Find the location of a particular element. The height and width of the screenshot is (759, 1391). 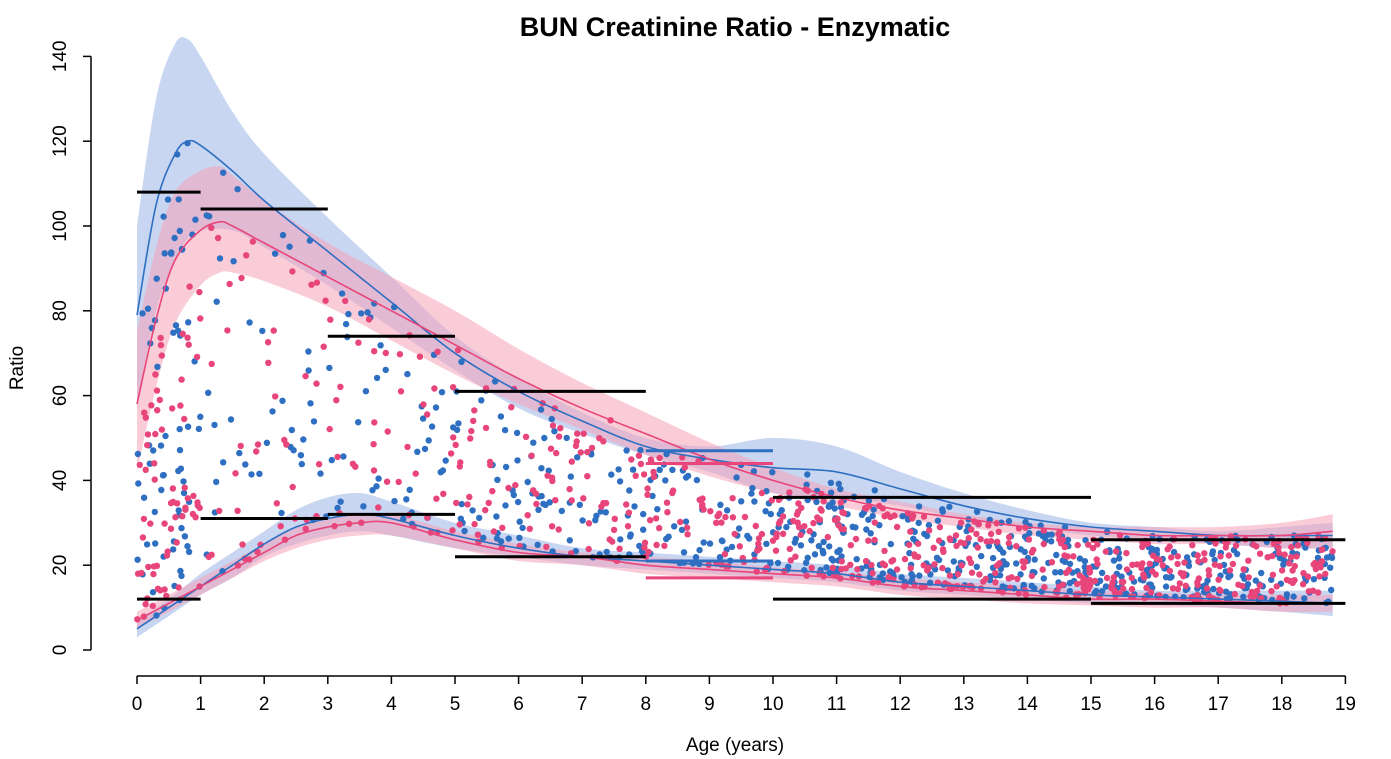

x-tick-label: 10 is located at coordinates (772, 704).